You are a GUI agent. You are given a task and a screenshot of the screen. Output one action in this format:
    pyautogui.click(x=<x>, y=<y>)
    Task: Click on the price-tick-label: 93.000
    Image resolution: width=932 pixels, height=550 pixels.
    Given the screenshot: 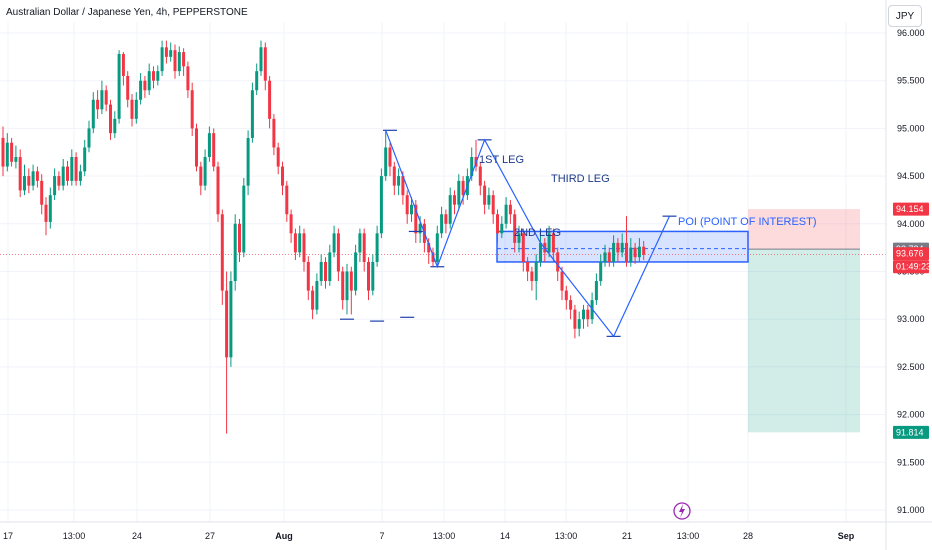 What is the action you would take?
    pyautogui.click(x=911, y=319)
    